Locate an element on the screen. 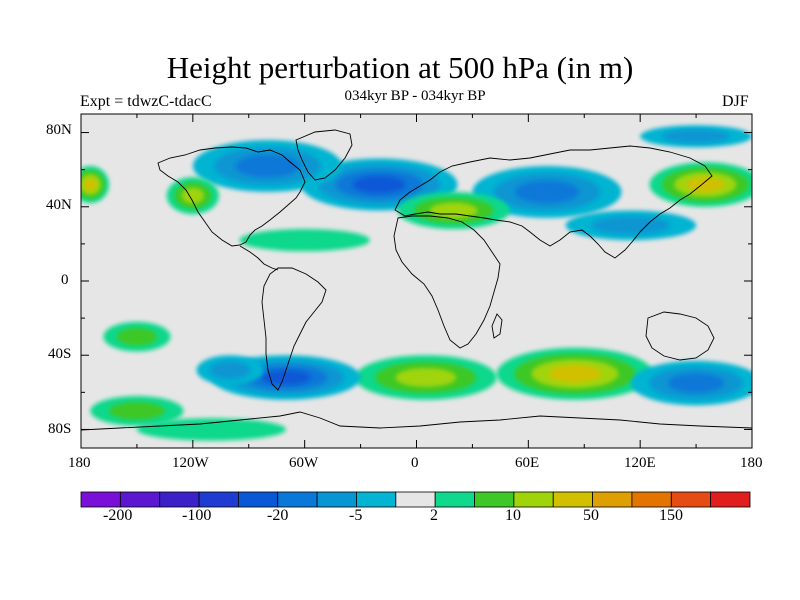 The image size is (800, 600). coastline-eurasia is located at coordinates (553, 202).